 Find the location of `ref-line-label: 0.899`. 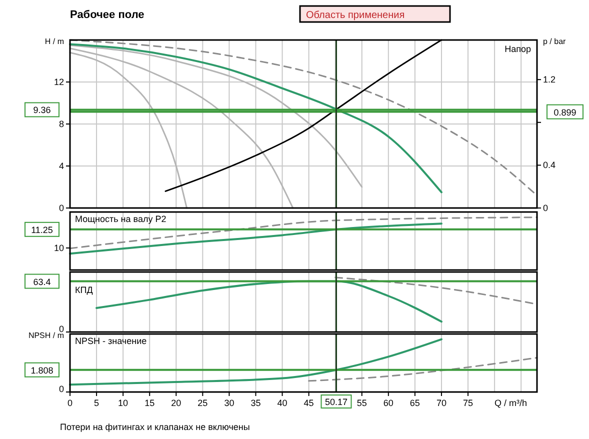

ref-line-label: 0.899 is located at coordinates (565, 112).